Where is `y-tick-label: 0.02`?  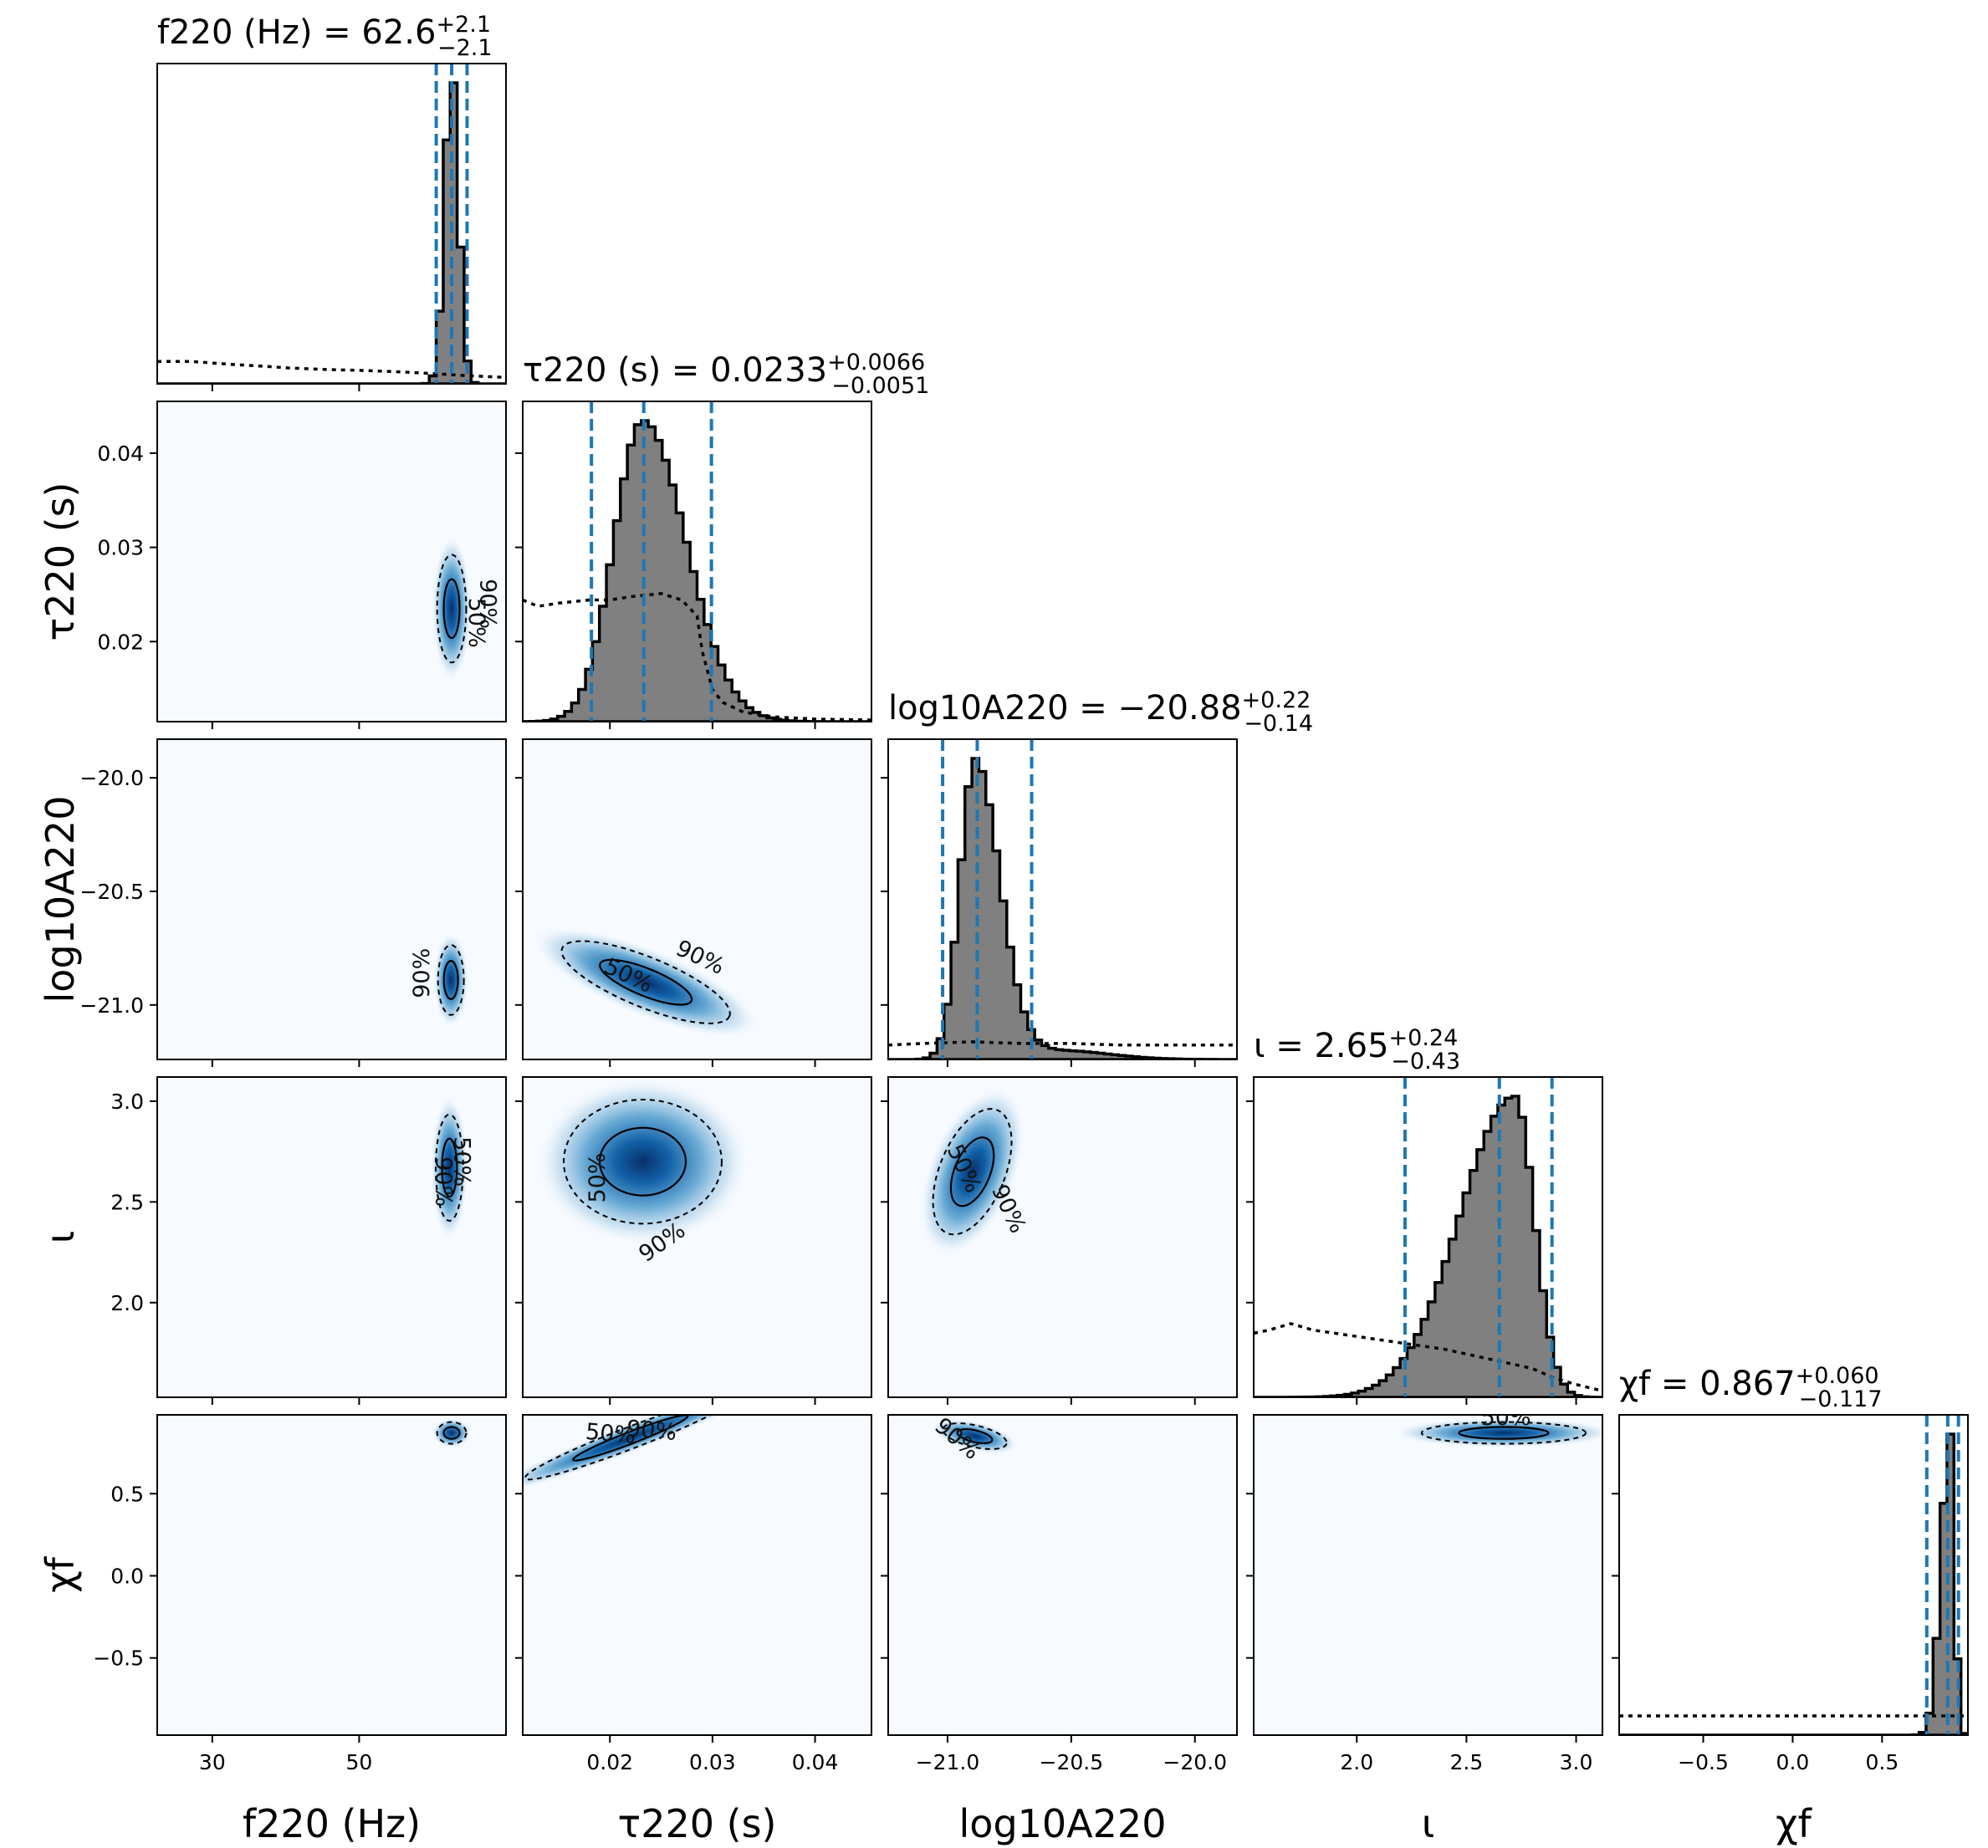
y-tick-label: 0.02 is located at coordinates (120, 642).